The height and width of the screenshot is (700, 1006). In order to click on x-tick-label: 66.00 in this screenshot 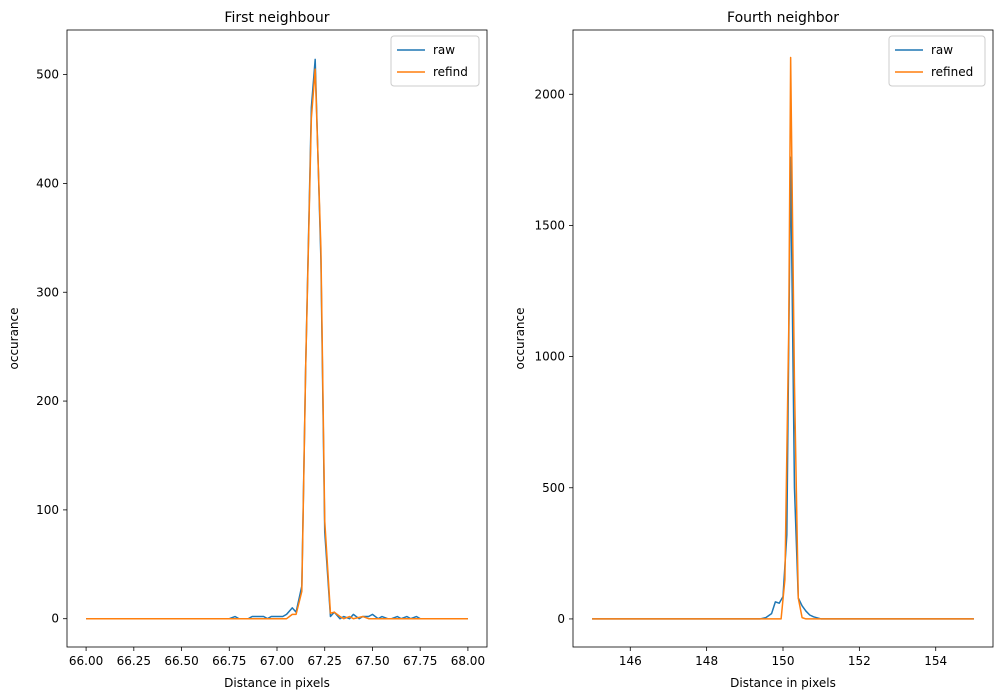, I will do `click(86, 661)`.